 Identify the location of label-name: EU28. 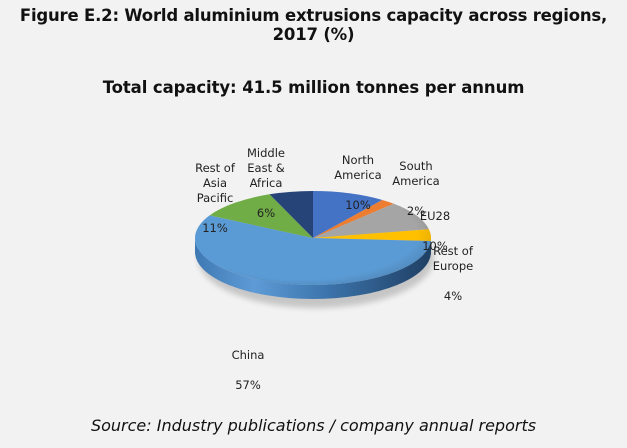
(435, 216).